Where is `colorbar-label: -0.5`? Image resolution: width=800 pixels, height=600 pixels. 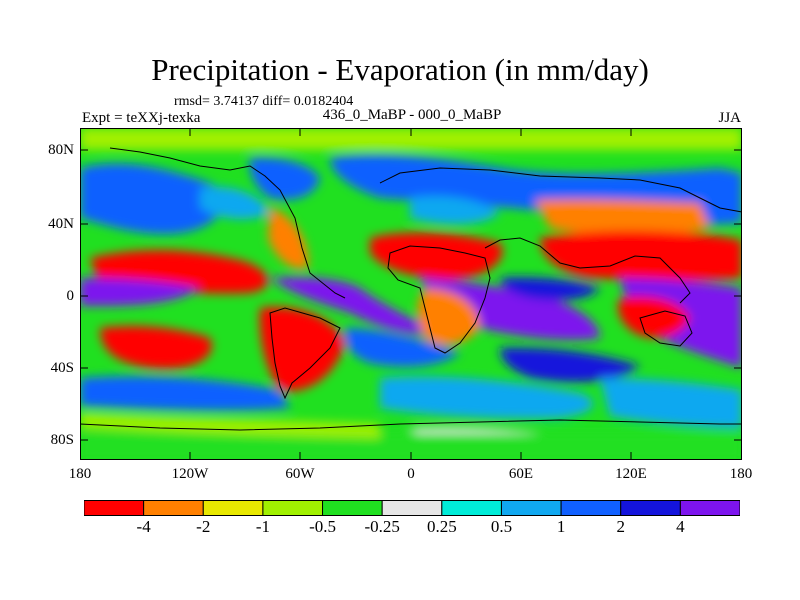
colorbar-label: -0.5 is located at coordinates (322, 526).